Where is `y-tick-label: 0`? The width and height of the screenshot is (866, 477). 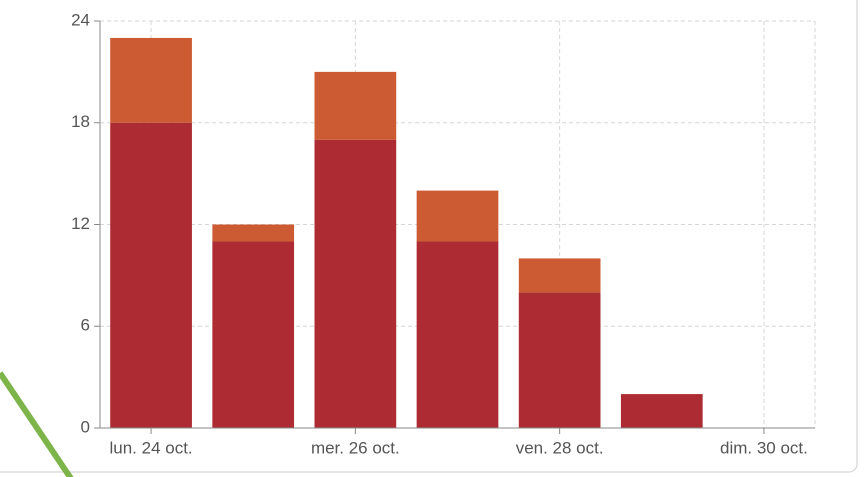
y-tick-label: 0 is located at coordinates (85, 426).